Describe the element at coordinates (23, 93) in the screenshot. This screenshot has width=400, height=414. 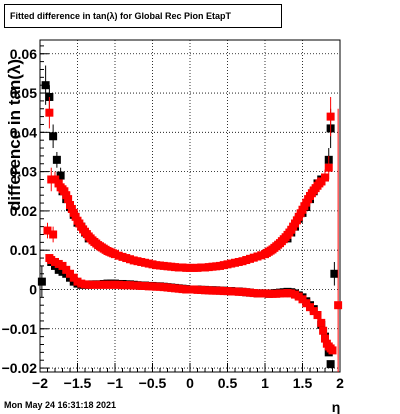
I see `y-tick-label: 0.05` at that location.